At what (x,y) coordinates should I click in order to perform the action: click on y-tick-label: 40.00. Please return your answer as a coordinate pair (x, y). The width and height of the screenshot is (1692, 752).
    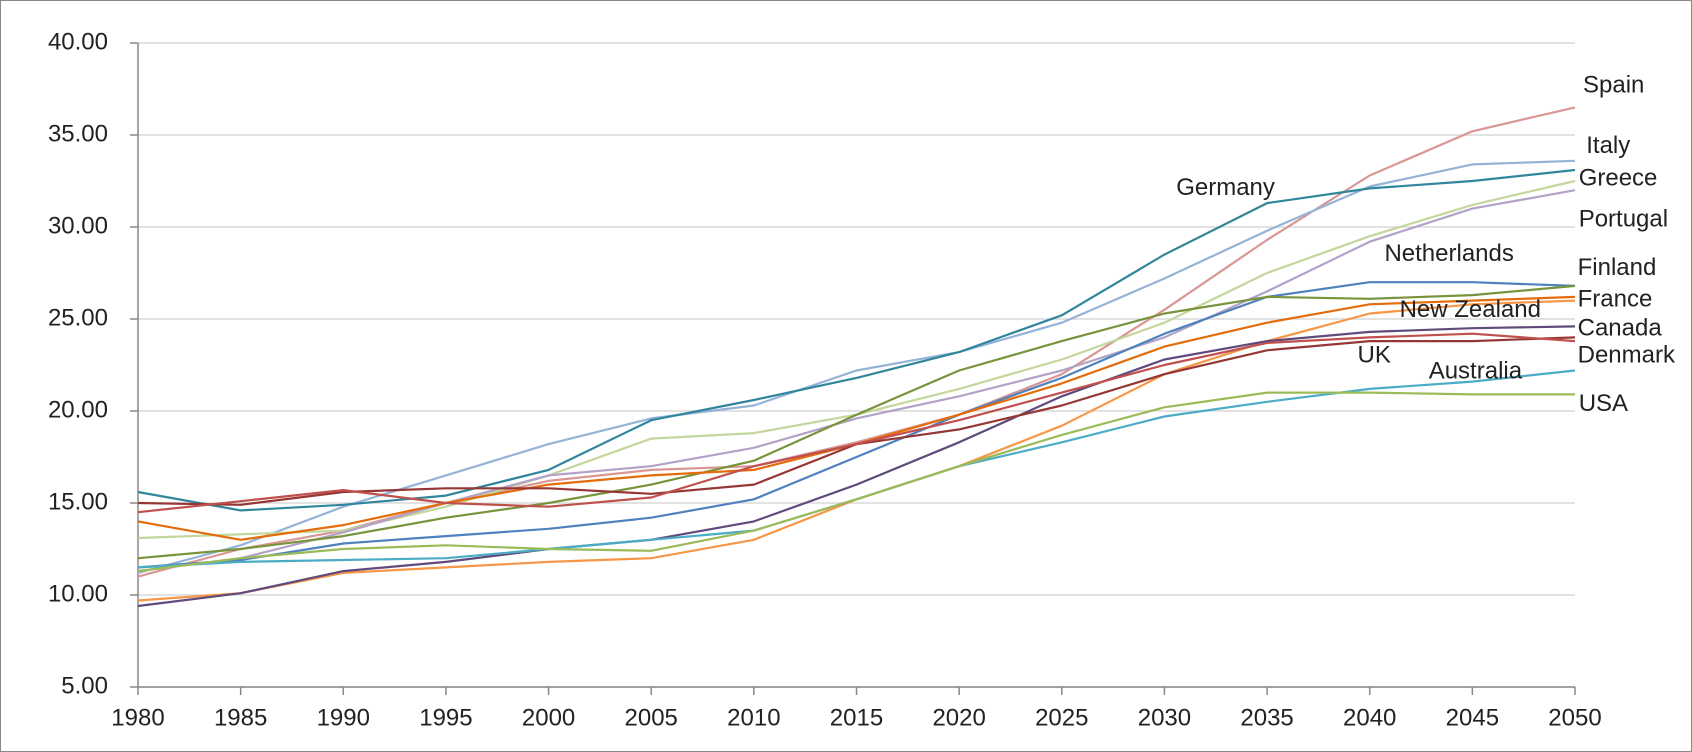
    Looking at the image, I should click on (78, 41).